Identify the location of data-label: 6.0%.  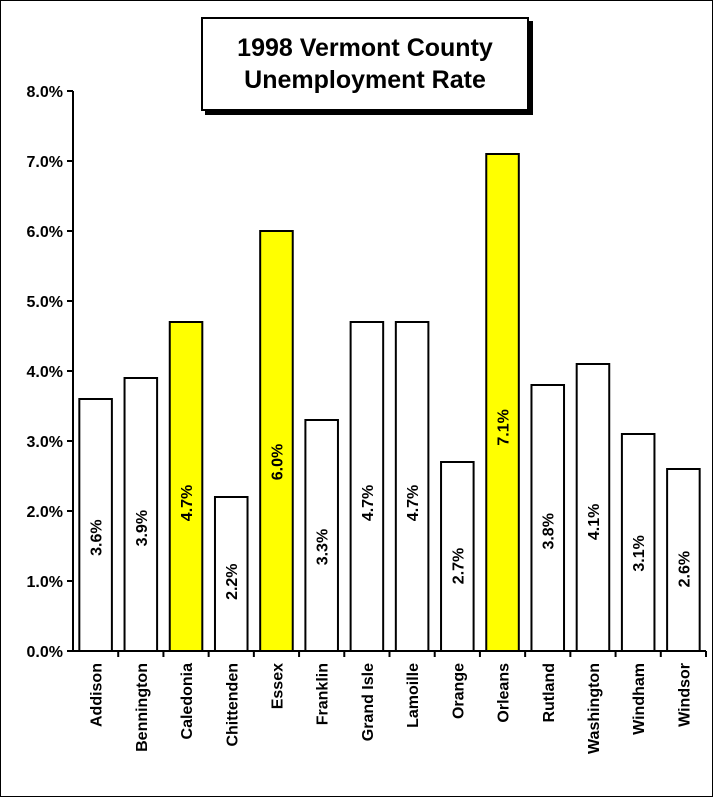
(277, 462).